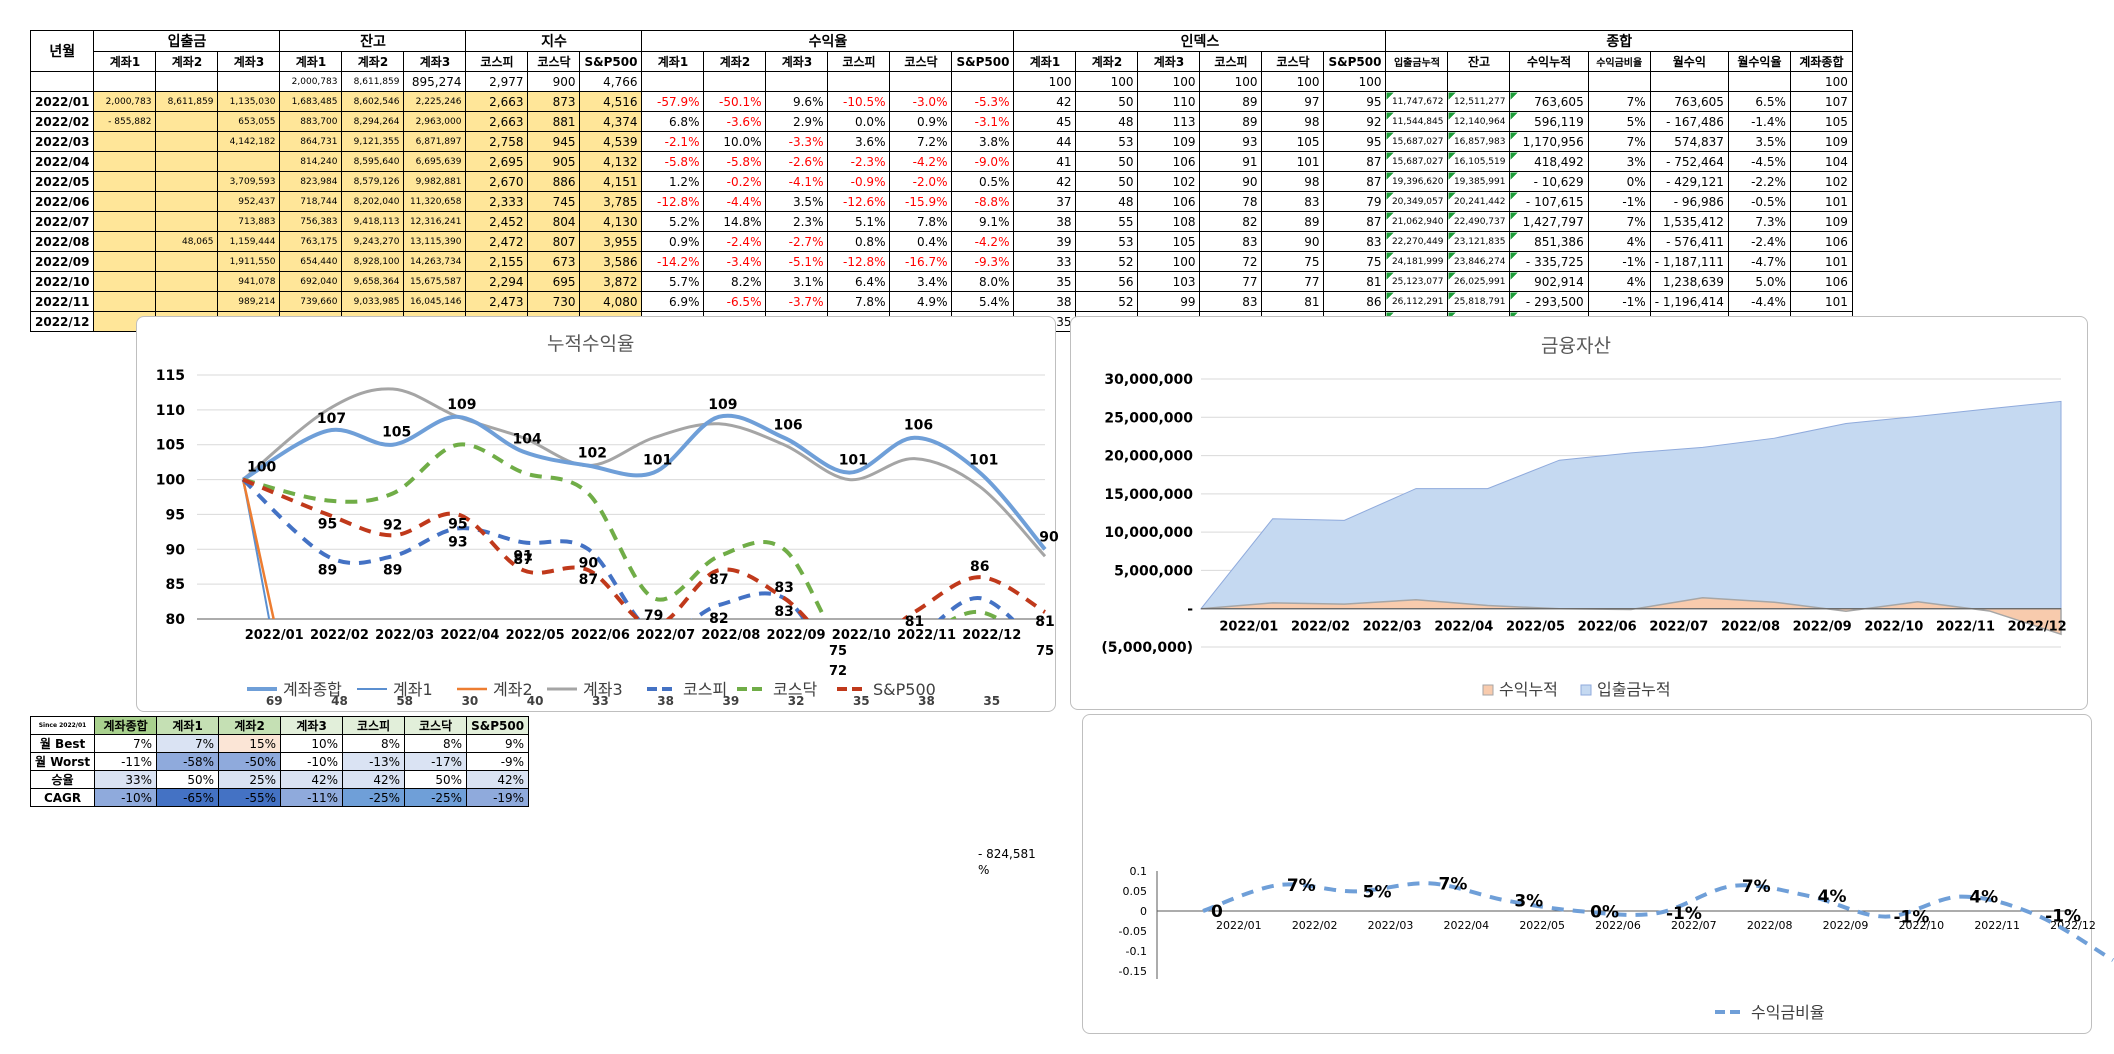 Image resolution: width=2114 pixels, height=1054 pixels. What do you see at coordinates (735, 241) in the screenshot?
I see `table-cell: -2.4%` at bounding box center [735, 241].